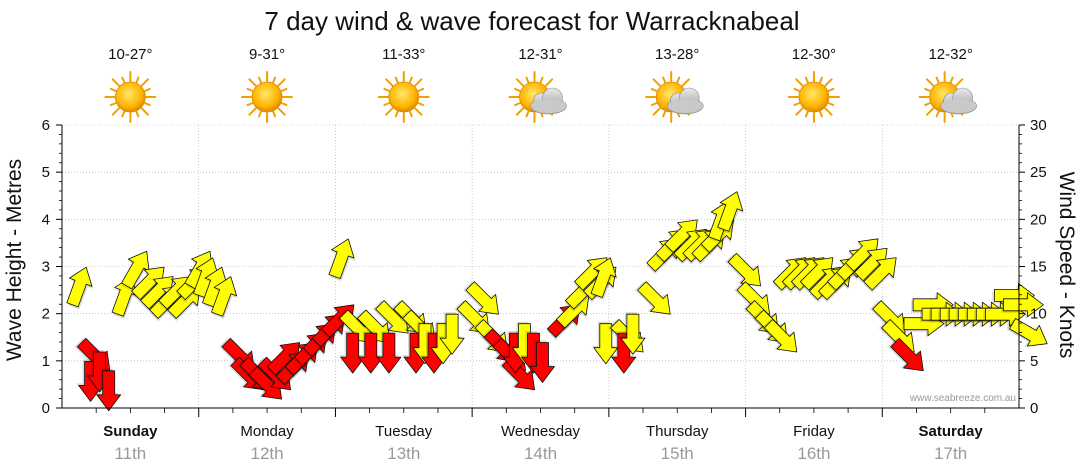  What do you see at coordinates (403, 431) in the screenshot?
I see `day-name-label: Tuesday` at bounding box center [403, 431].